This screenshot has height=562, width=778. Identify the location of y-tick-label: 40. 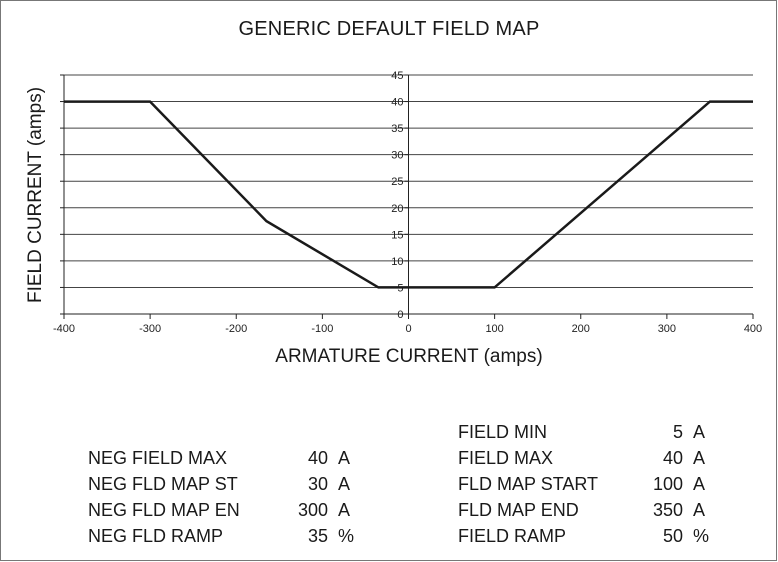
(397, 103).